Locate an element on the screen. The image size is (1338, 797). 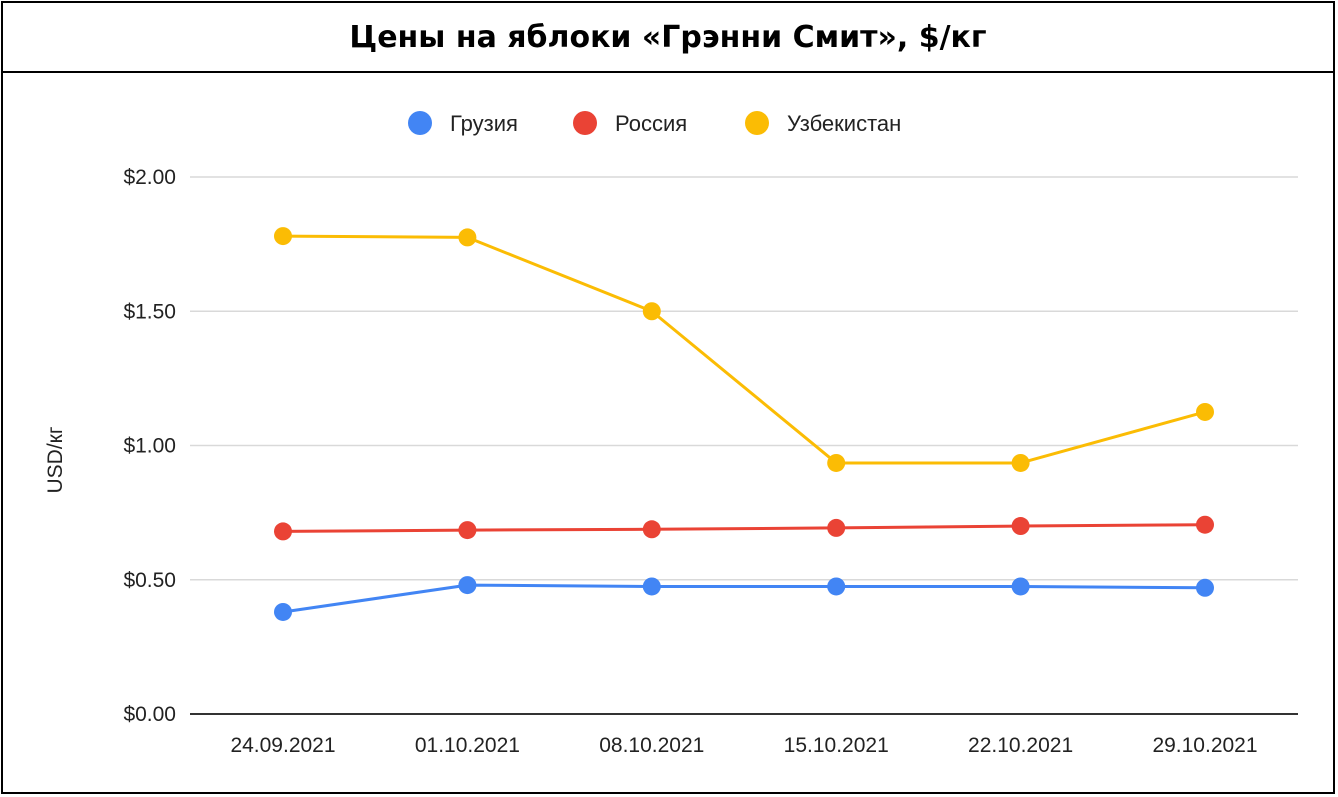
y-tick-label: $0.50 is located at coordinates (149, 580).